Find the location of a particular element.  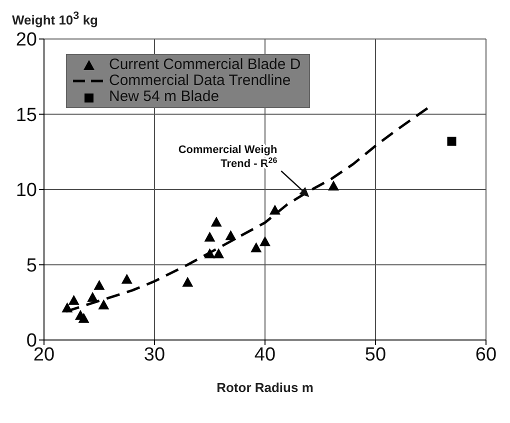

y-tick-label: 15 is located at coordinates (26, 115).